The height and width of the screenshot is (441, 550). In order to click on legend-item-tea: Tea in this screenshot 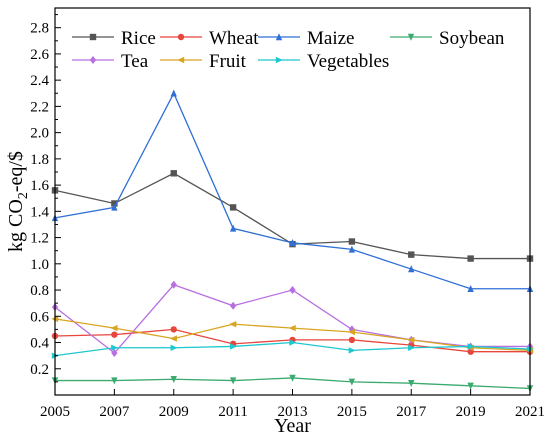, I will do `click(110, 61)`.